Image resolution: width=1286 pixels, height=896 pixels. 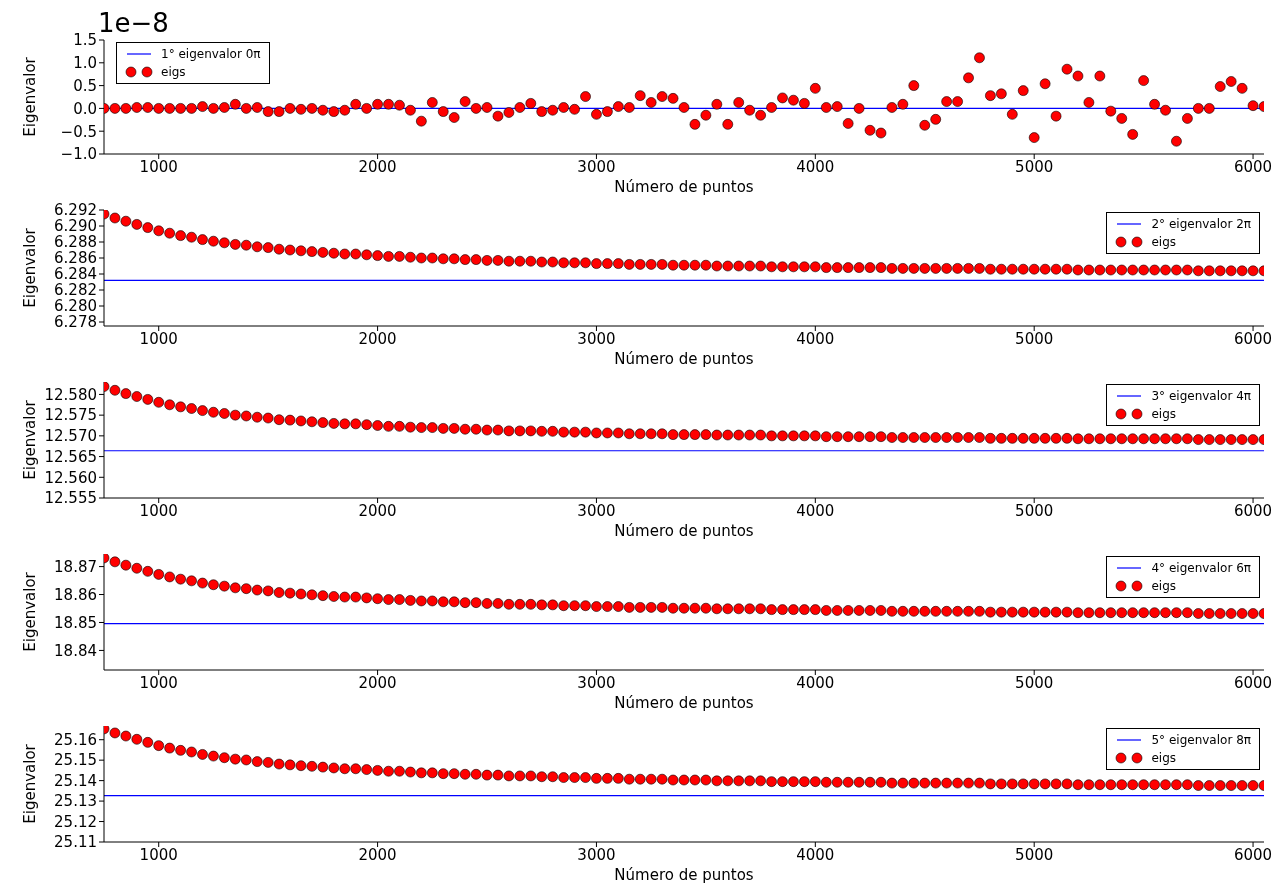 I want to click on y-tick-label: 18.84, so click(x=75, y=650).